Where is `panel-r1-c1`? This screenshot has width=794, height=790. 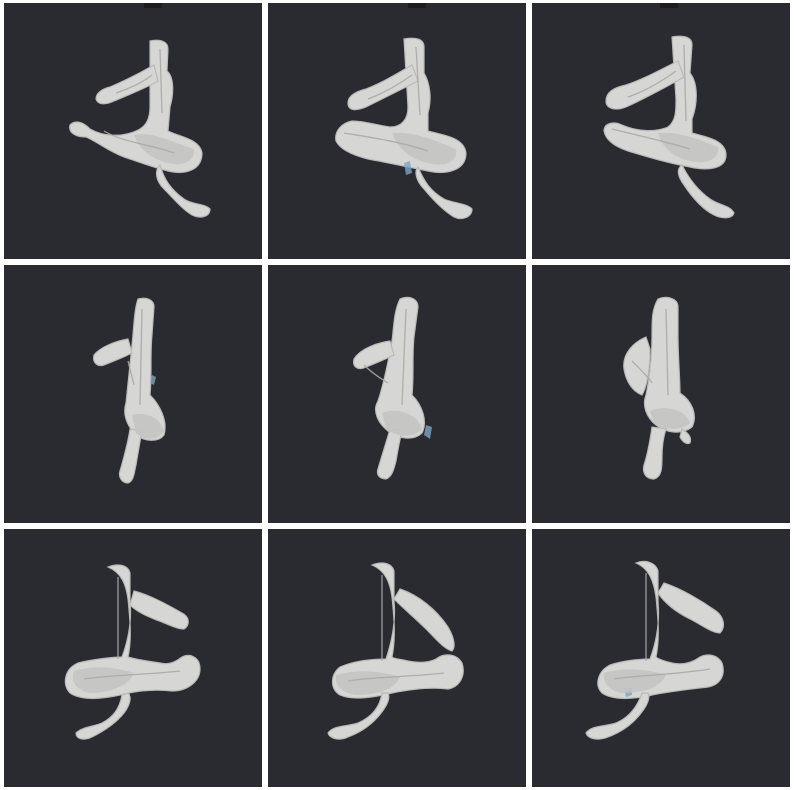
panel-r1-c1 is located at coordinates (133, 131).